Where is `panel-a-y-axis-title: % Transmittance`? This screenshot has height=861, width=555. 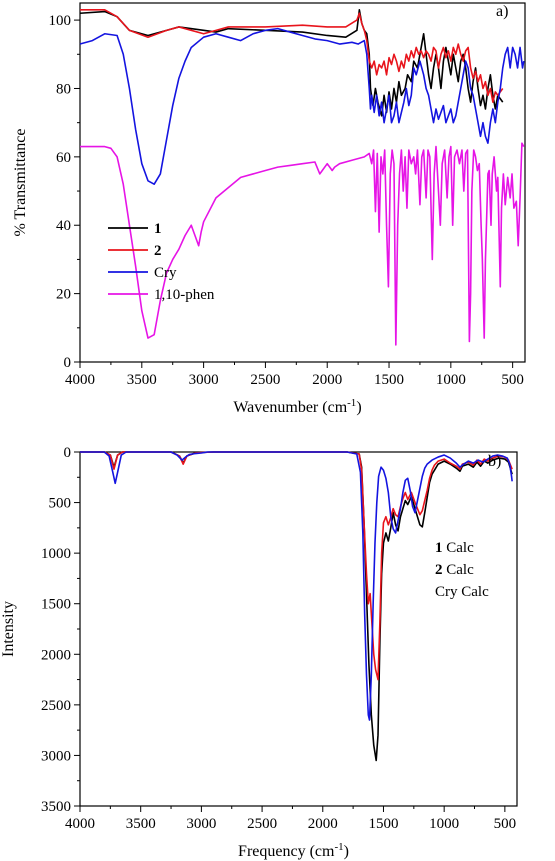
panel-a-y-axis-title: % Transmittance is located at coordinates (20, 183).